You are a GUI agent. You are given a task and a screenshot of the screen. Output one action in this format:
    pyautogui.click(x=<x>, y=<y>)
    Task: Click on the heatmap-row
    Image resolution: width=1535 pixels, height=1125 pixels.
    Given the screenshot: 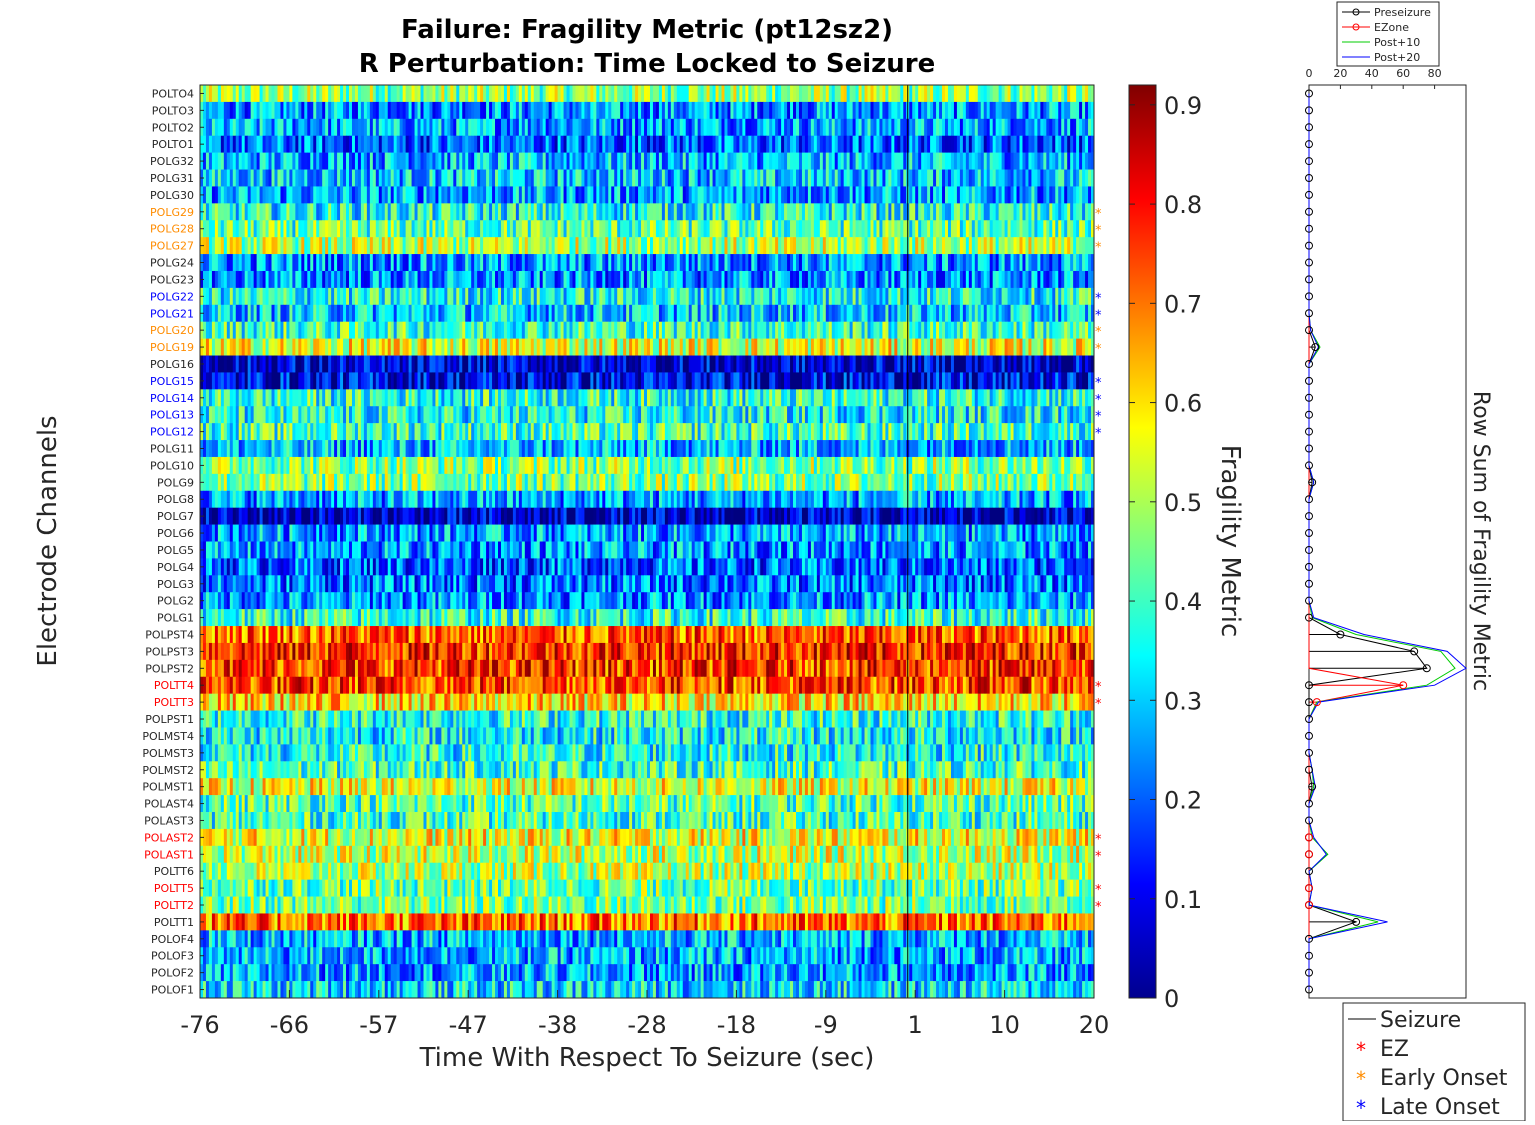 What is the action you would take?
    pyautogui.click(x=647, y=110)
    